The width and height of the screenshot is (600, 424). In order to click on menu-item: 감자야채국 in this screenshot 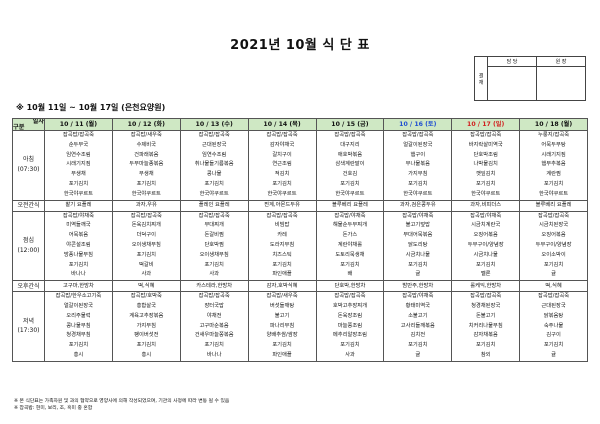, I will do `click(282, 144)`.